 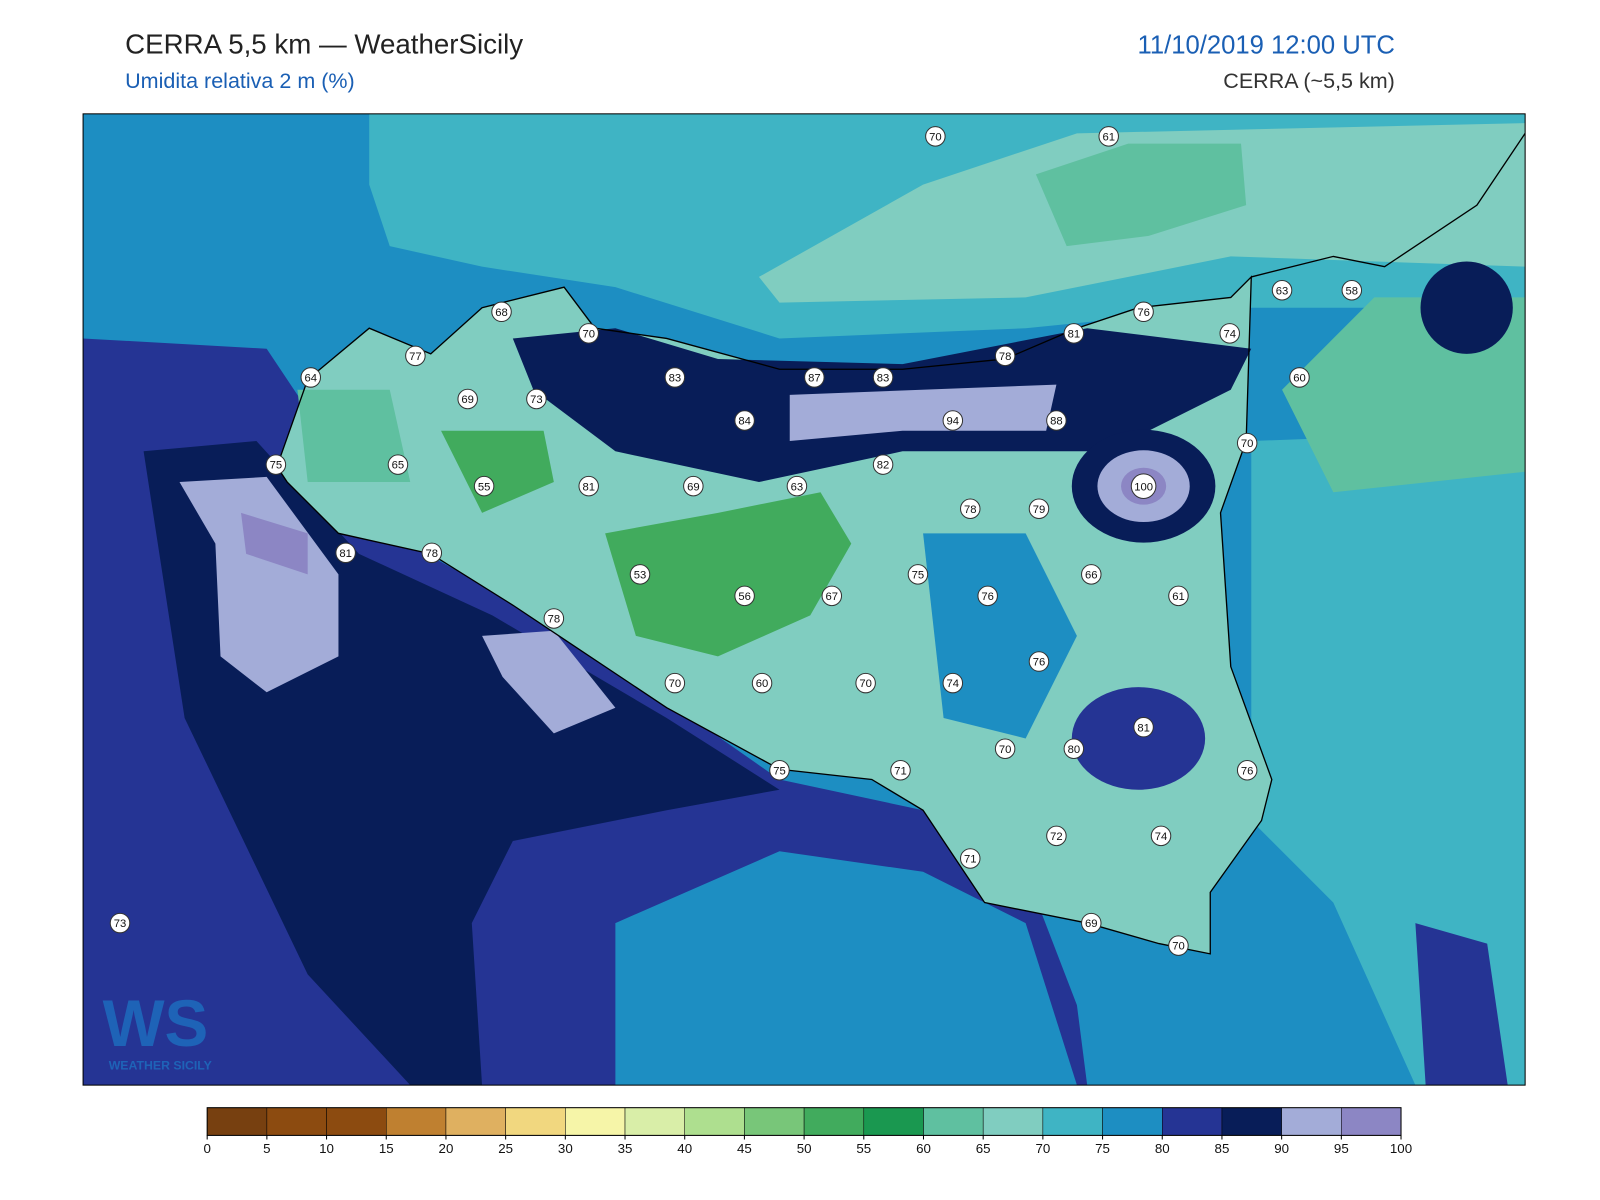 I want to click on station-value: 84, so click(x=744, y=422).